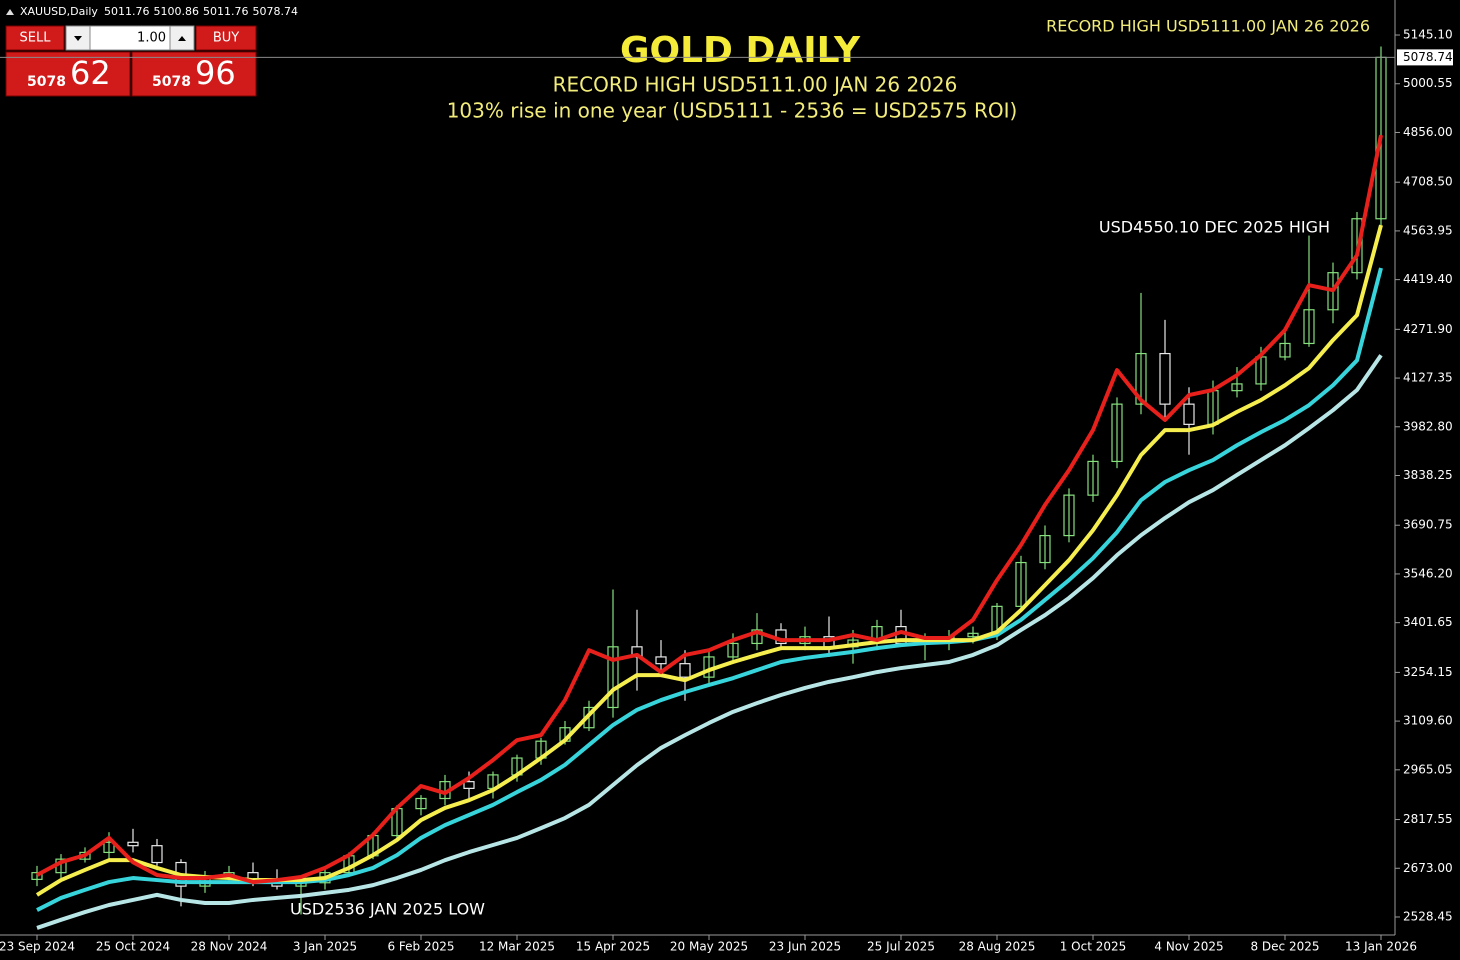 The width and height of the screenshot is (1460, 960). Describe the element at coordinates (1428, 182) in the screenshot. I see `y-tick-label: 4708.50` at that location.